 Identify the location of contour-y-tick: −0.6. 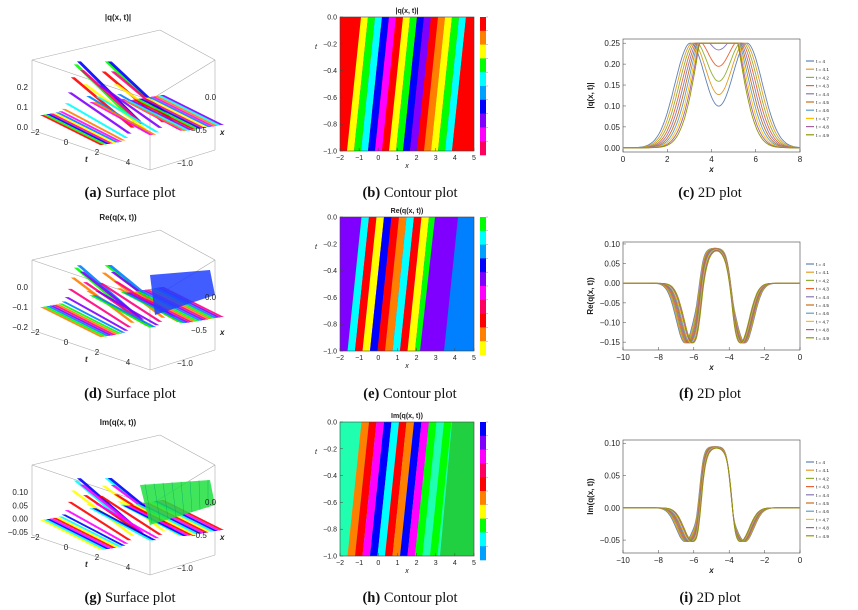
(330, 98).